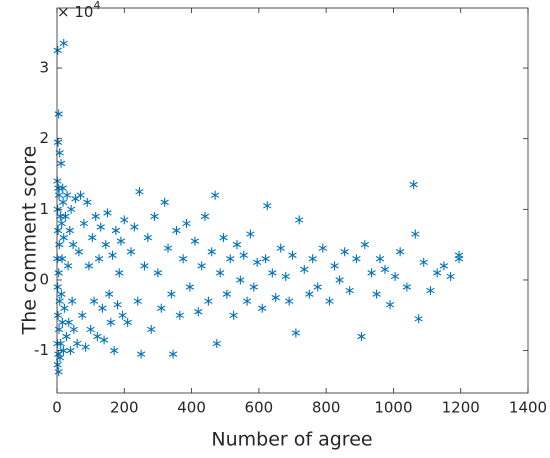  Describe the element at coordinates (75, 12) in the screenshot. I see `multiplier-base: × 10` at that location.